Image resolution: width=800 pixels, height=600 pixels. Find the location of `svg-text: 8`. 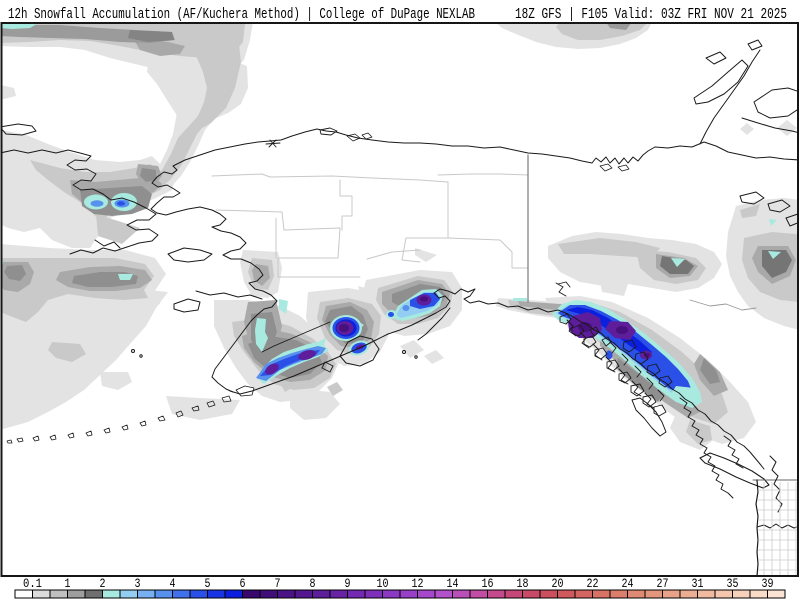

svg-text: 8 is located at coordinates (313, 583).